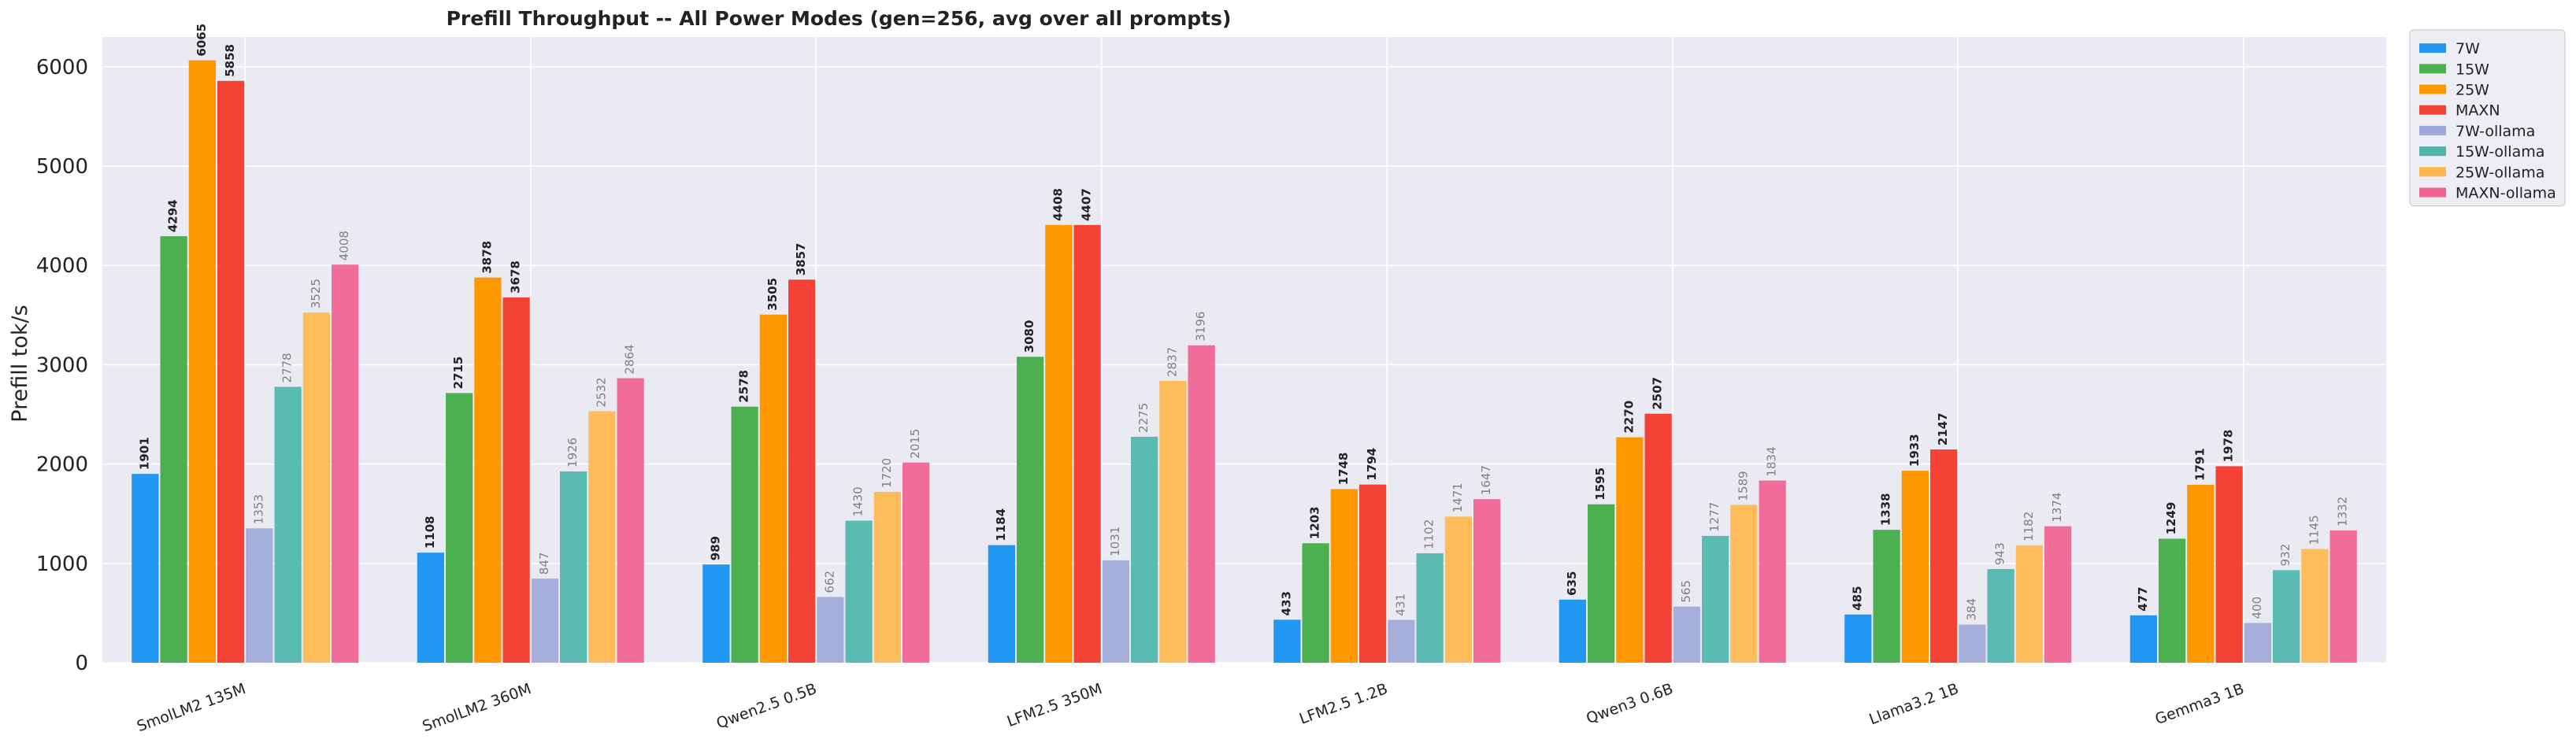 Image resolution: width=2576 pixels, height=743 pixels. Describe the element at coordinates (601, 392) in the screenshot. I see `value-label: 2532` at that location.